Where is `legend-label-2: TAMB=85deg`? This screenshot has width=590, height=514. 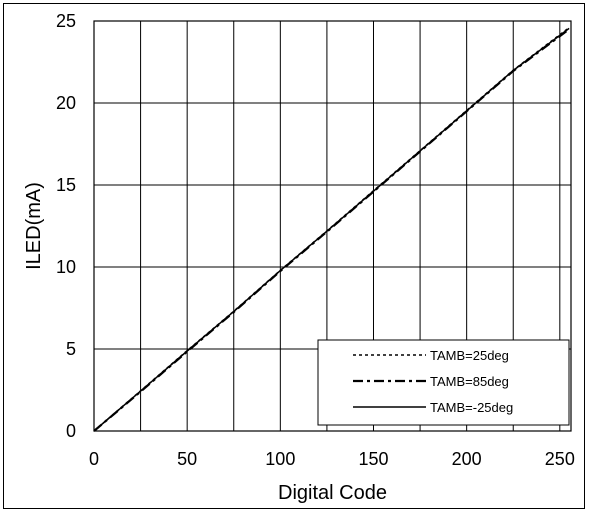
legend-label-2: TAMB=85deg is located at coordinates (469, 381).